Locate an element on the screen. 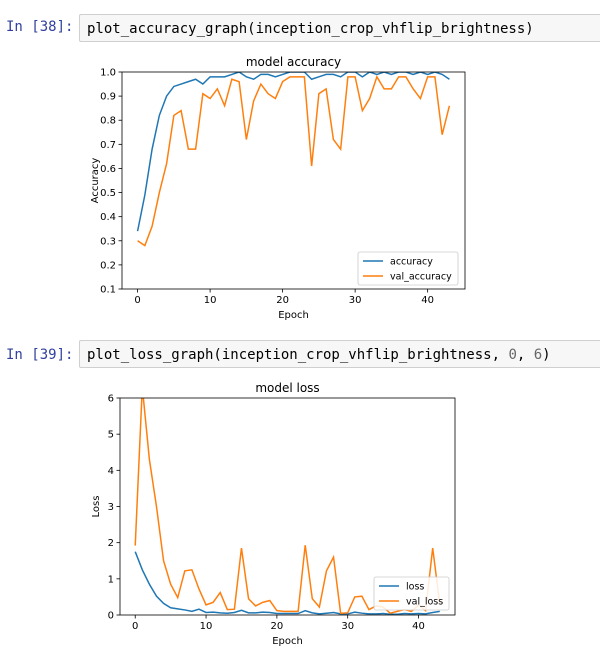  series-line-loss is located at coordinates (287, 583).